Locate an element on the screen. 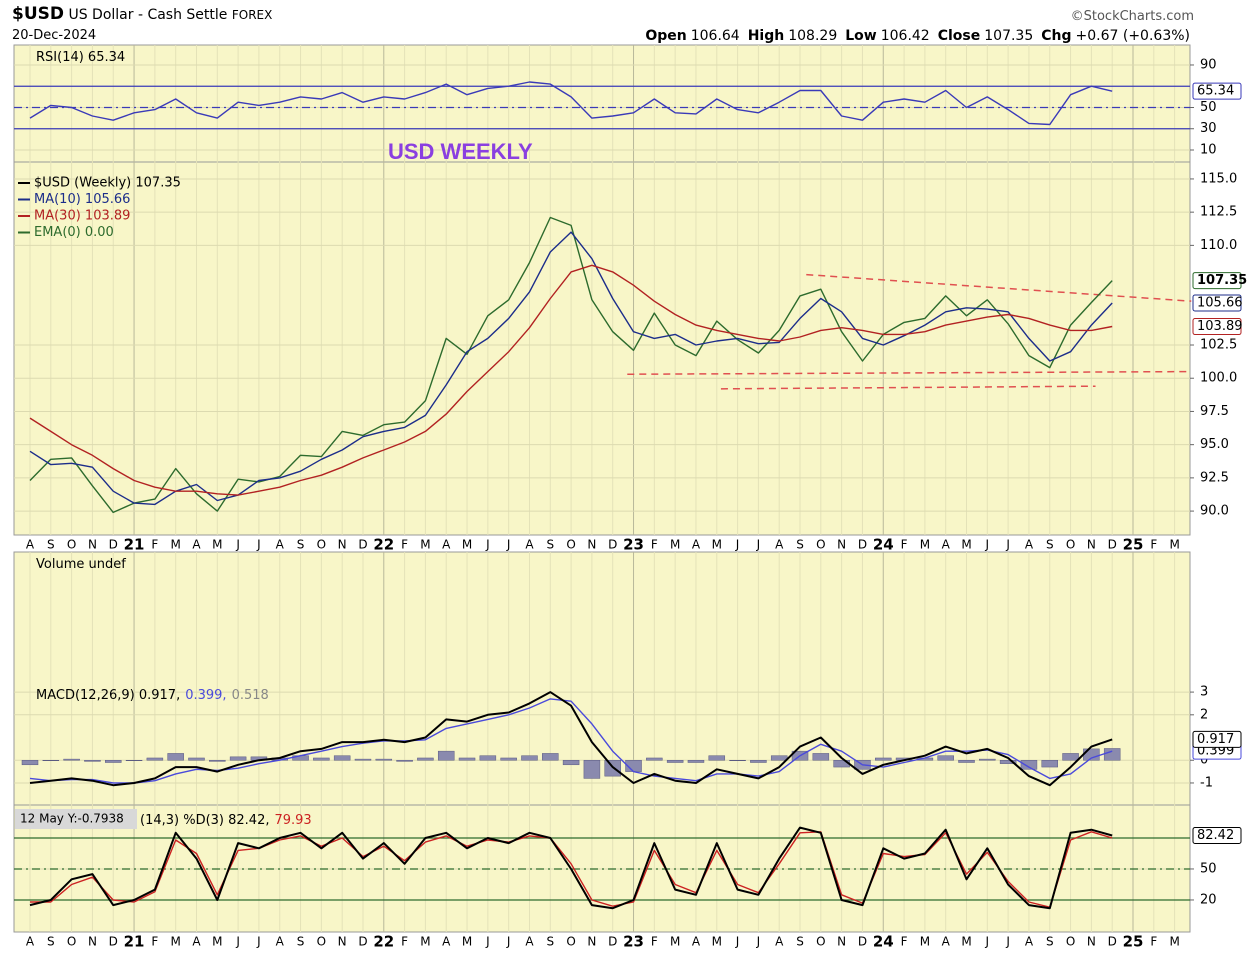  series-line is located at coordinates (571, 868).